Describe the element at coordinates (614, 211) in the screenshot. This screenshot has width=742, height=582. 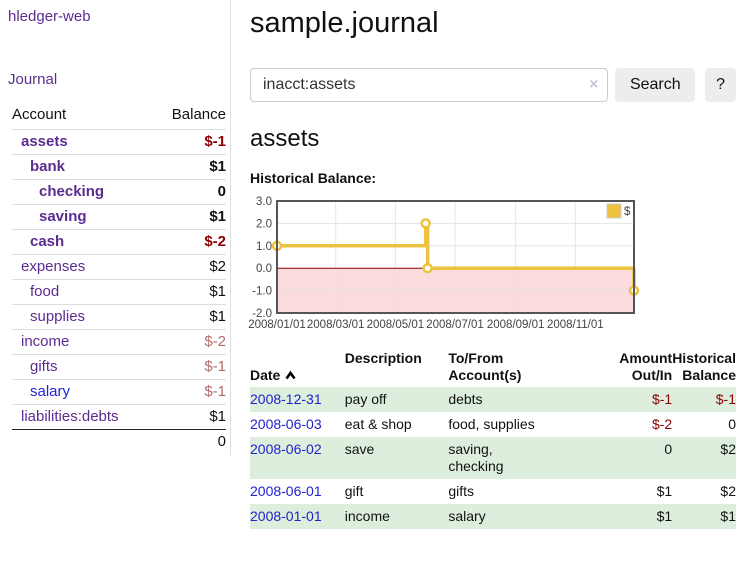
I see `legend-swatch` at that location.